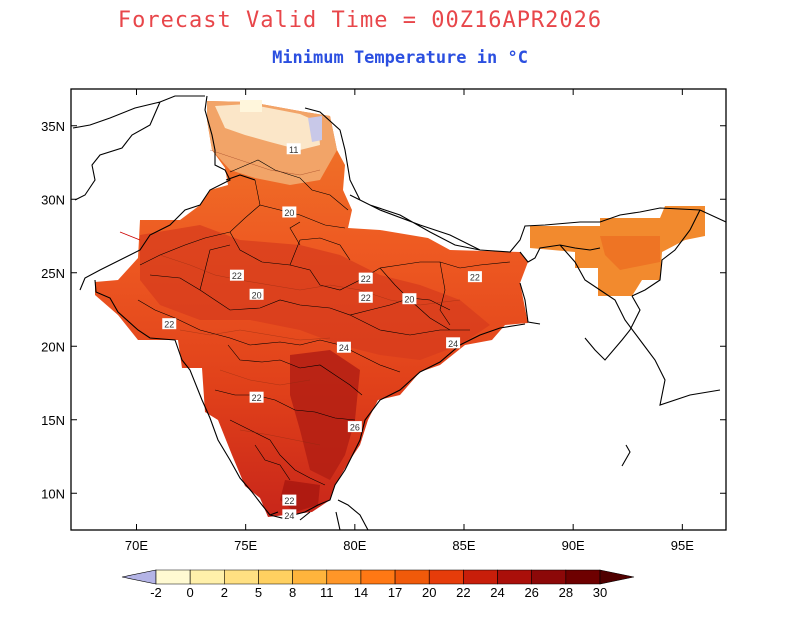 This screenshot has height=618, width=800. Describe the element at coordinates (130, 236) in the screenshot. I see `thin-red-line` at that location.